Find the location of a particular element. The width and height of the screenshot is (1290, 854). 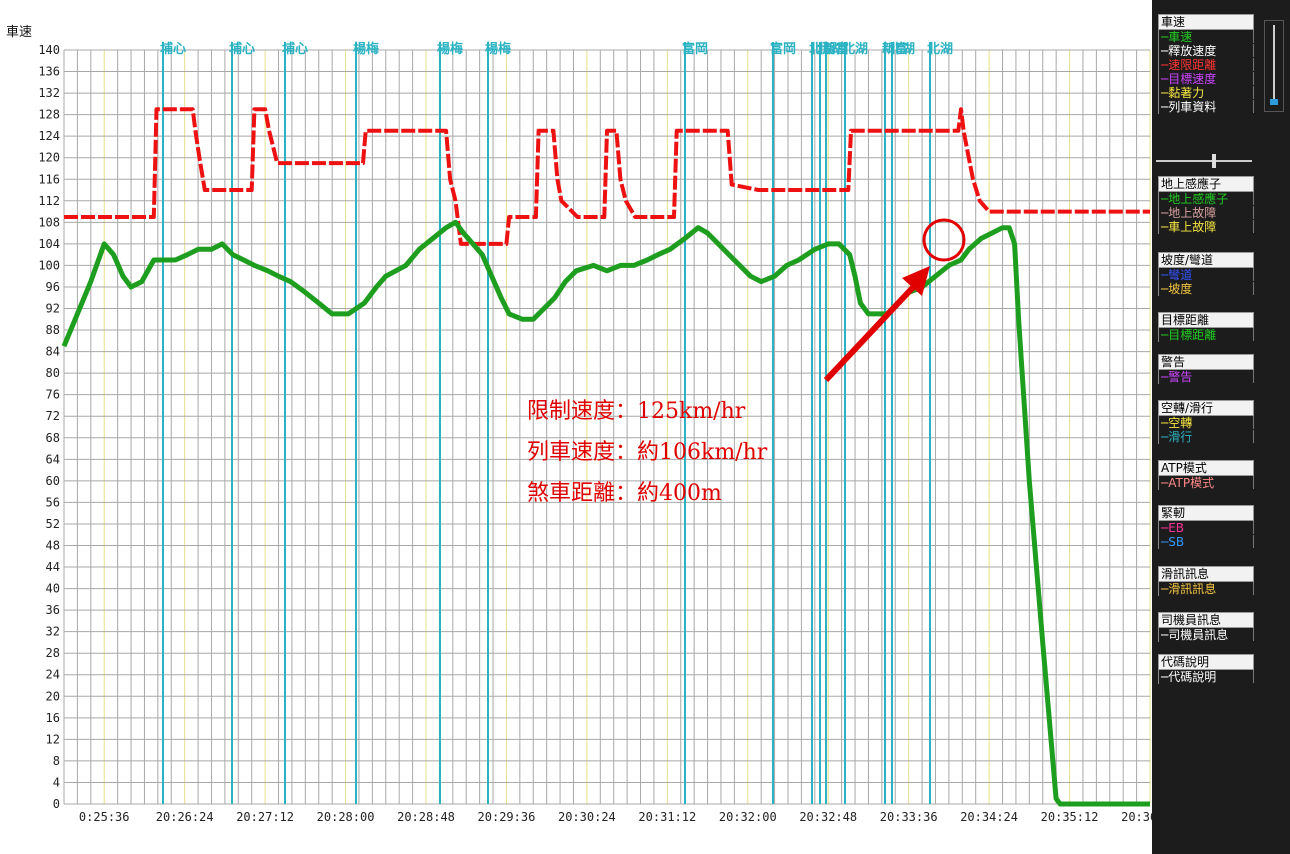

legend-group: 滑訊訊息 ─滑訊訊息 is located at coordinates (1206, 581).